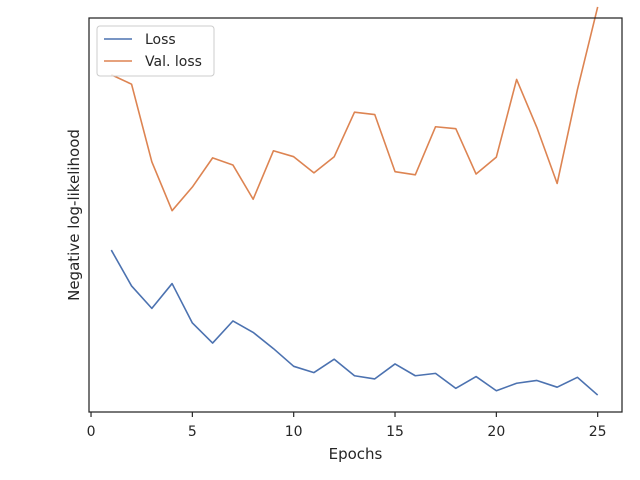 Image resolution: width=640 pixels, height=480 pixels. What do you see at coordinates (160, 40) in the screenshot?
I see `legend-label: Loss` at bounding box center [160, 40].